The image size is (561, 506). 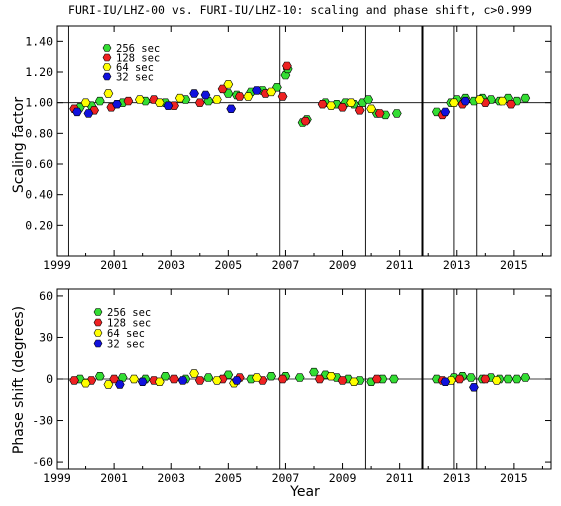 I want to click on y-tick-label: 1.40, so click(x=39, y=41).